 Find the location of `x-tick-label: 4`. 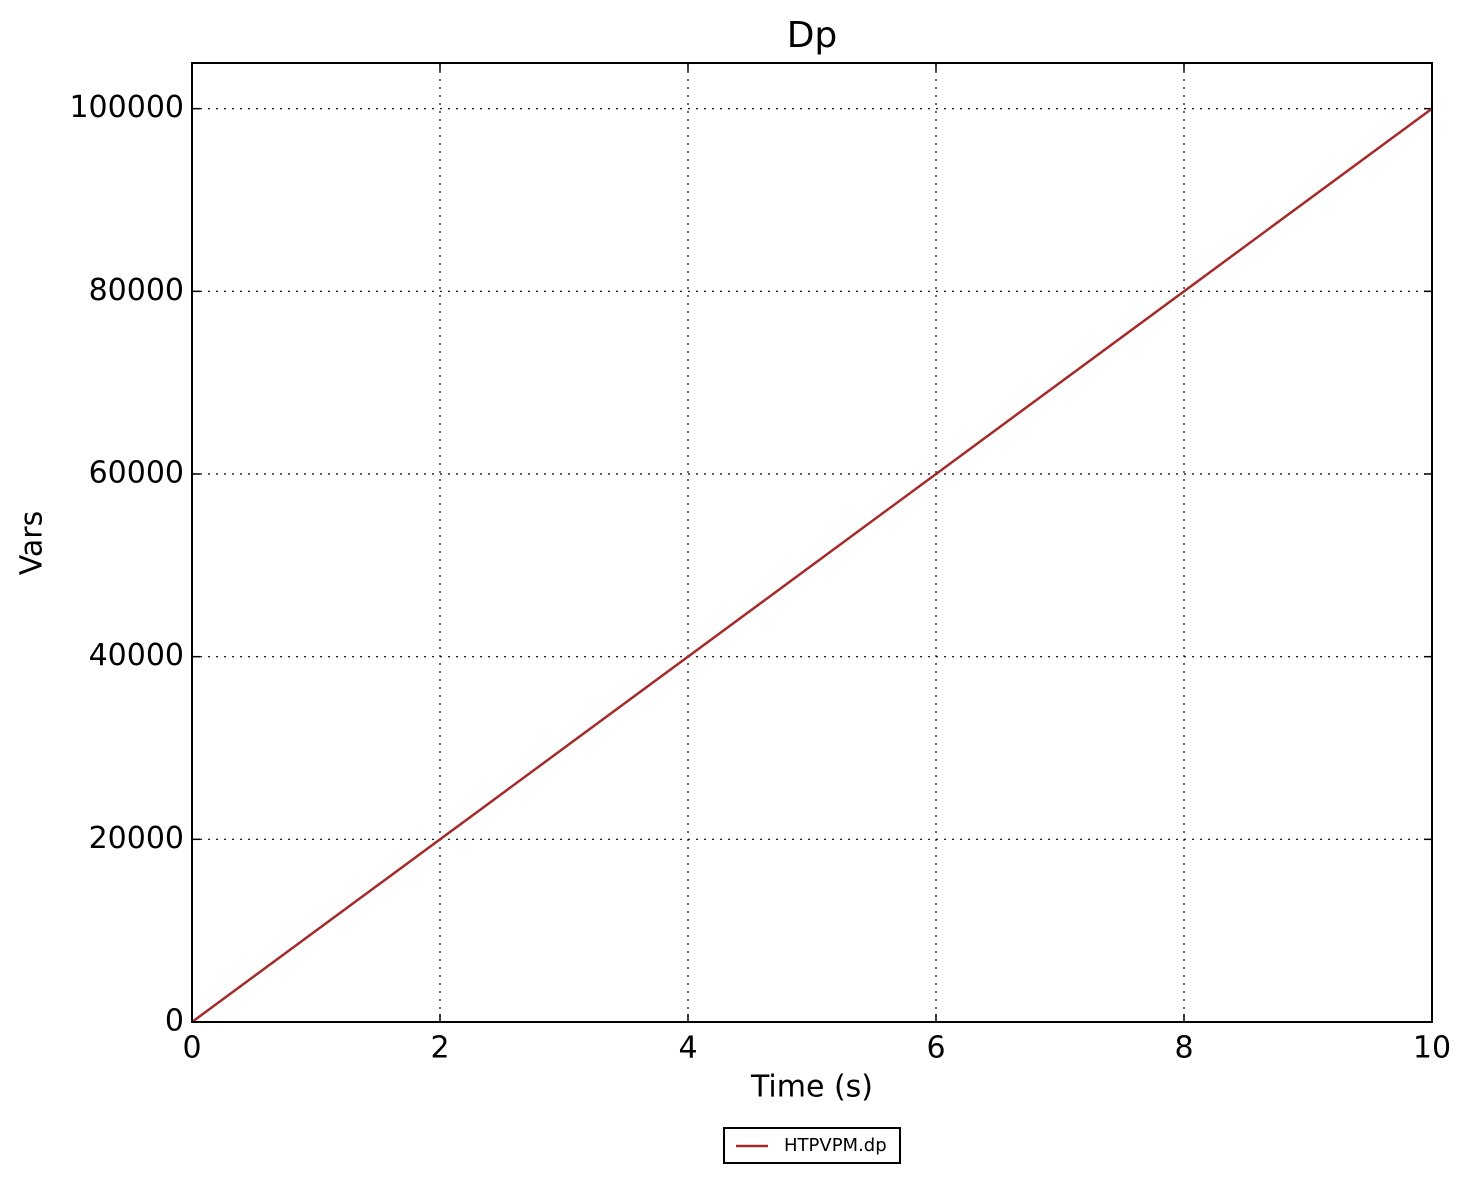

x-tick-label: 4 is located at coordinates (687, 1048).